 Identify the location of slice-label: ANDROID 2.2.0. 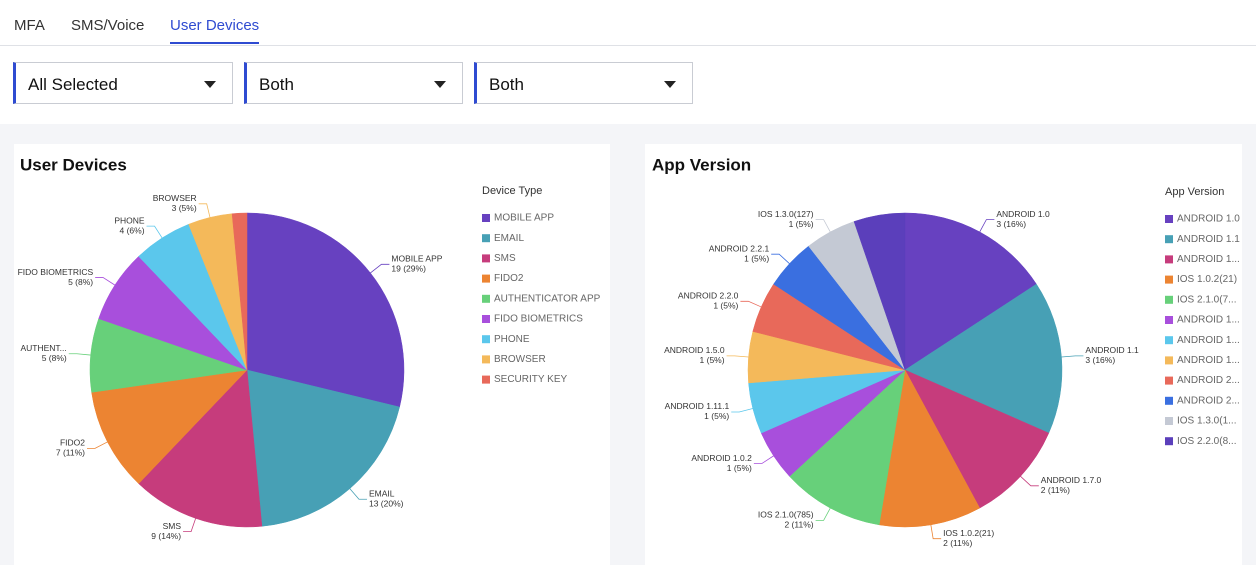
(708, 296).